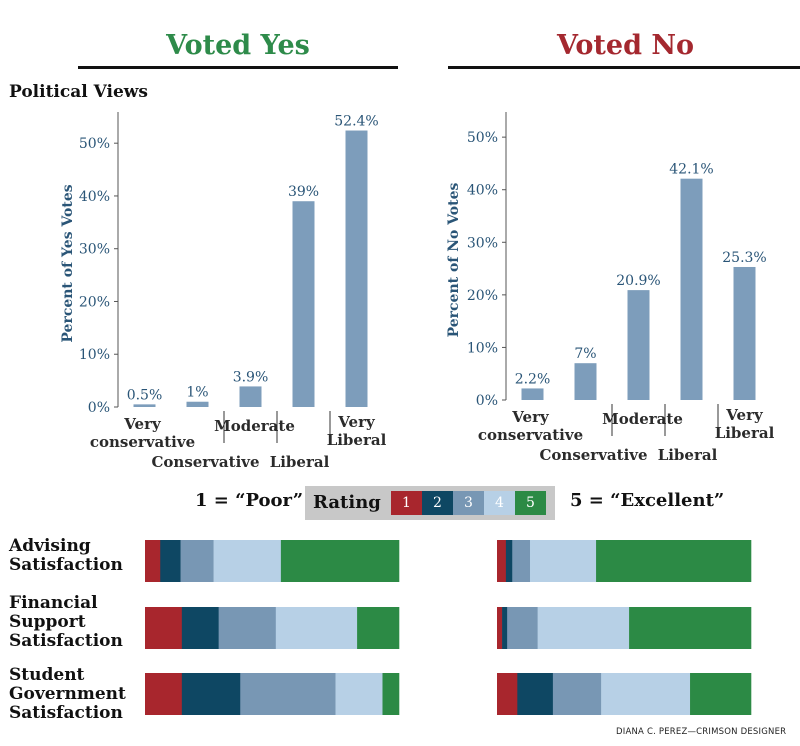  I want to click on rating-swatch-3: 3, so click(468, 503).